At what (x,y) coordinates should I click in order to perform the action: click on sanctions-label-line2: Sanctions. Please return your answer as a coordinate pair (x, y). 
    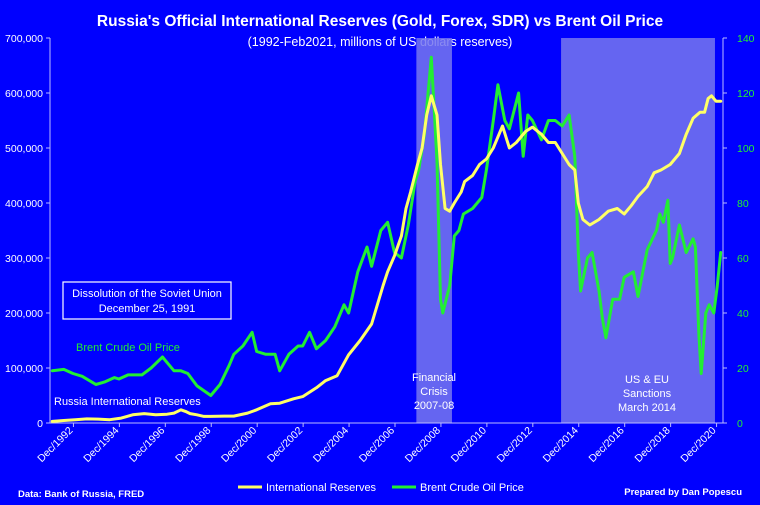
    Looking at the image, I should click on (647, 394).